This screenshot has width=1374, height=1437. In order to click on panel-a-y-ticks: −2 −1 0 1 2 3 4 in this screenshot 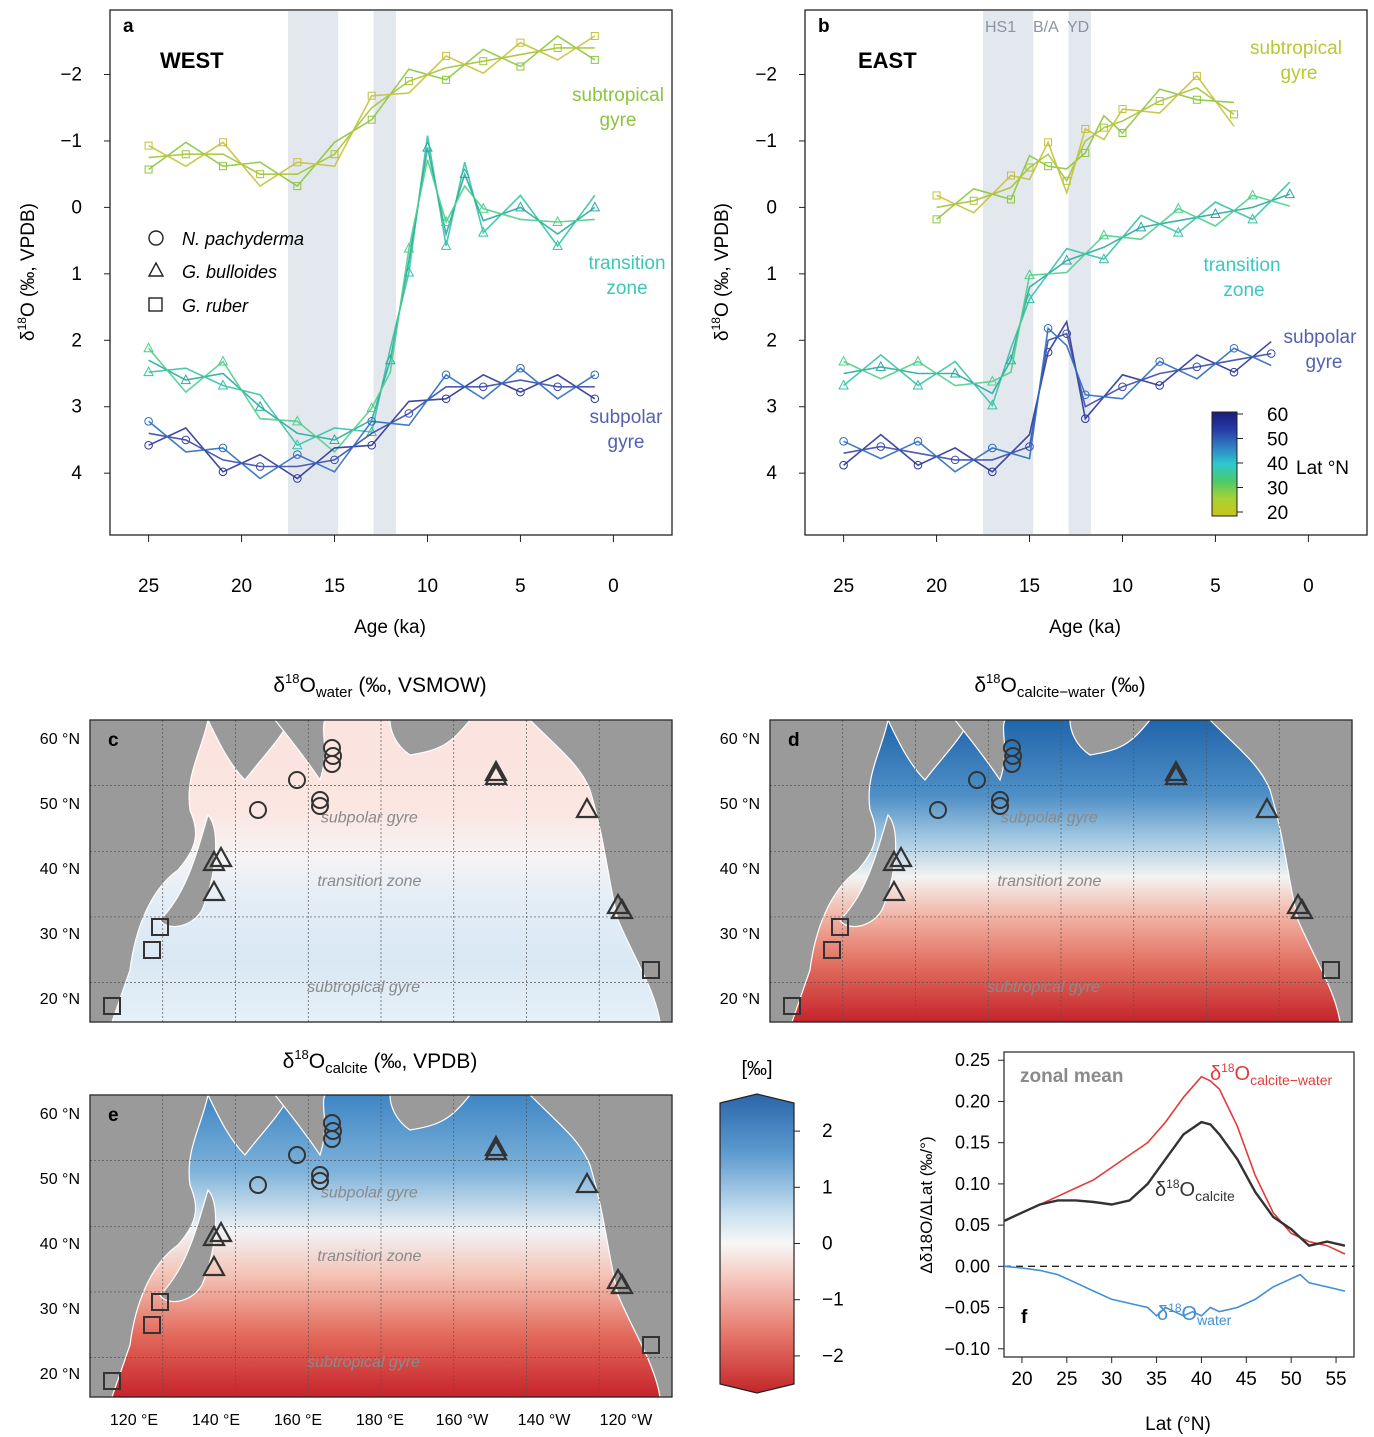, I will do `click(85, 274)`.